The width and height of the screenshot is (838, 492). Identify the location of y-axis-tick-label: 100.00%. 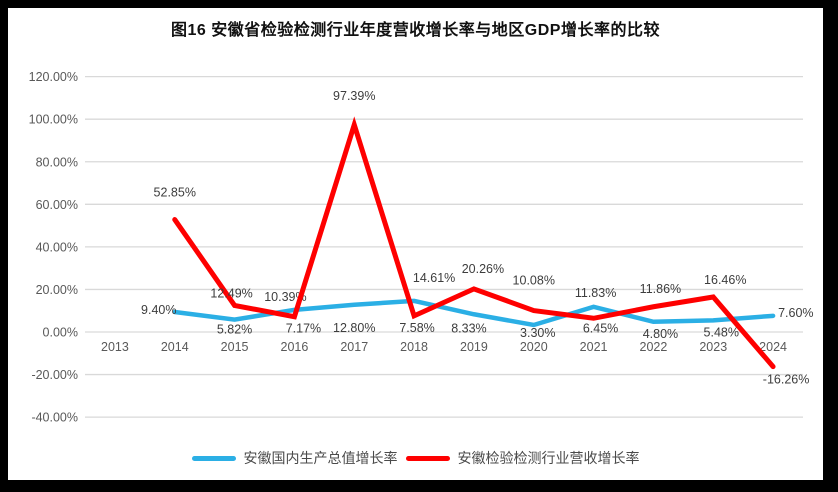
(53, 120).